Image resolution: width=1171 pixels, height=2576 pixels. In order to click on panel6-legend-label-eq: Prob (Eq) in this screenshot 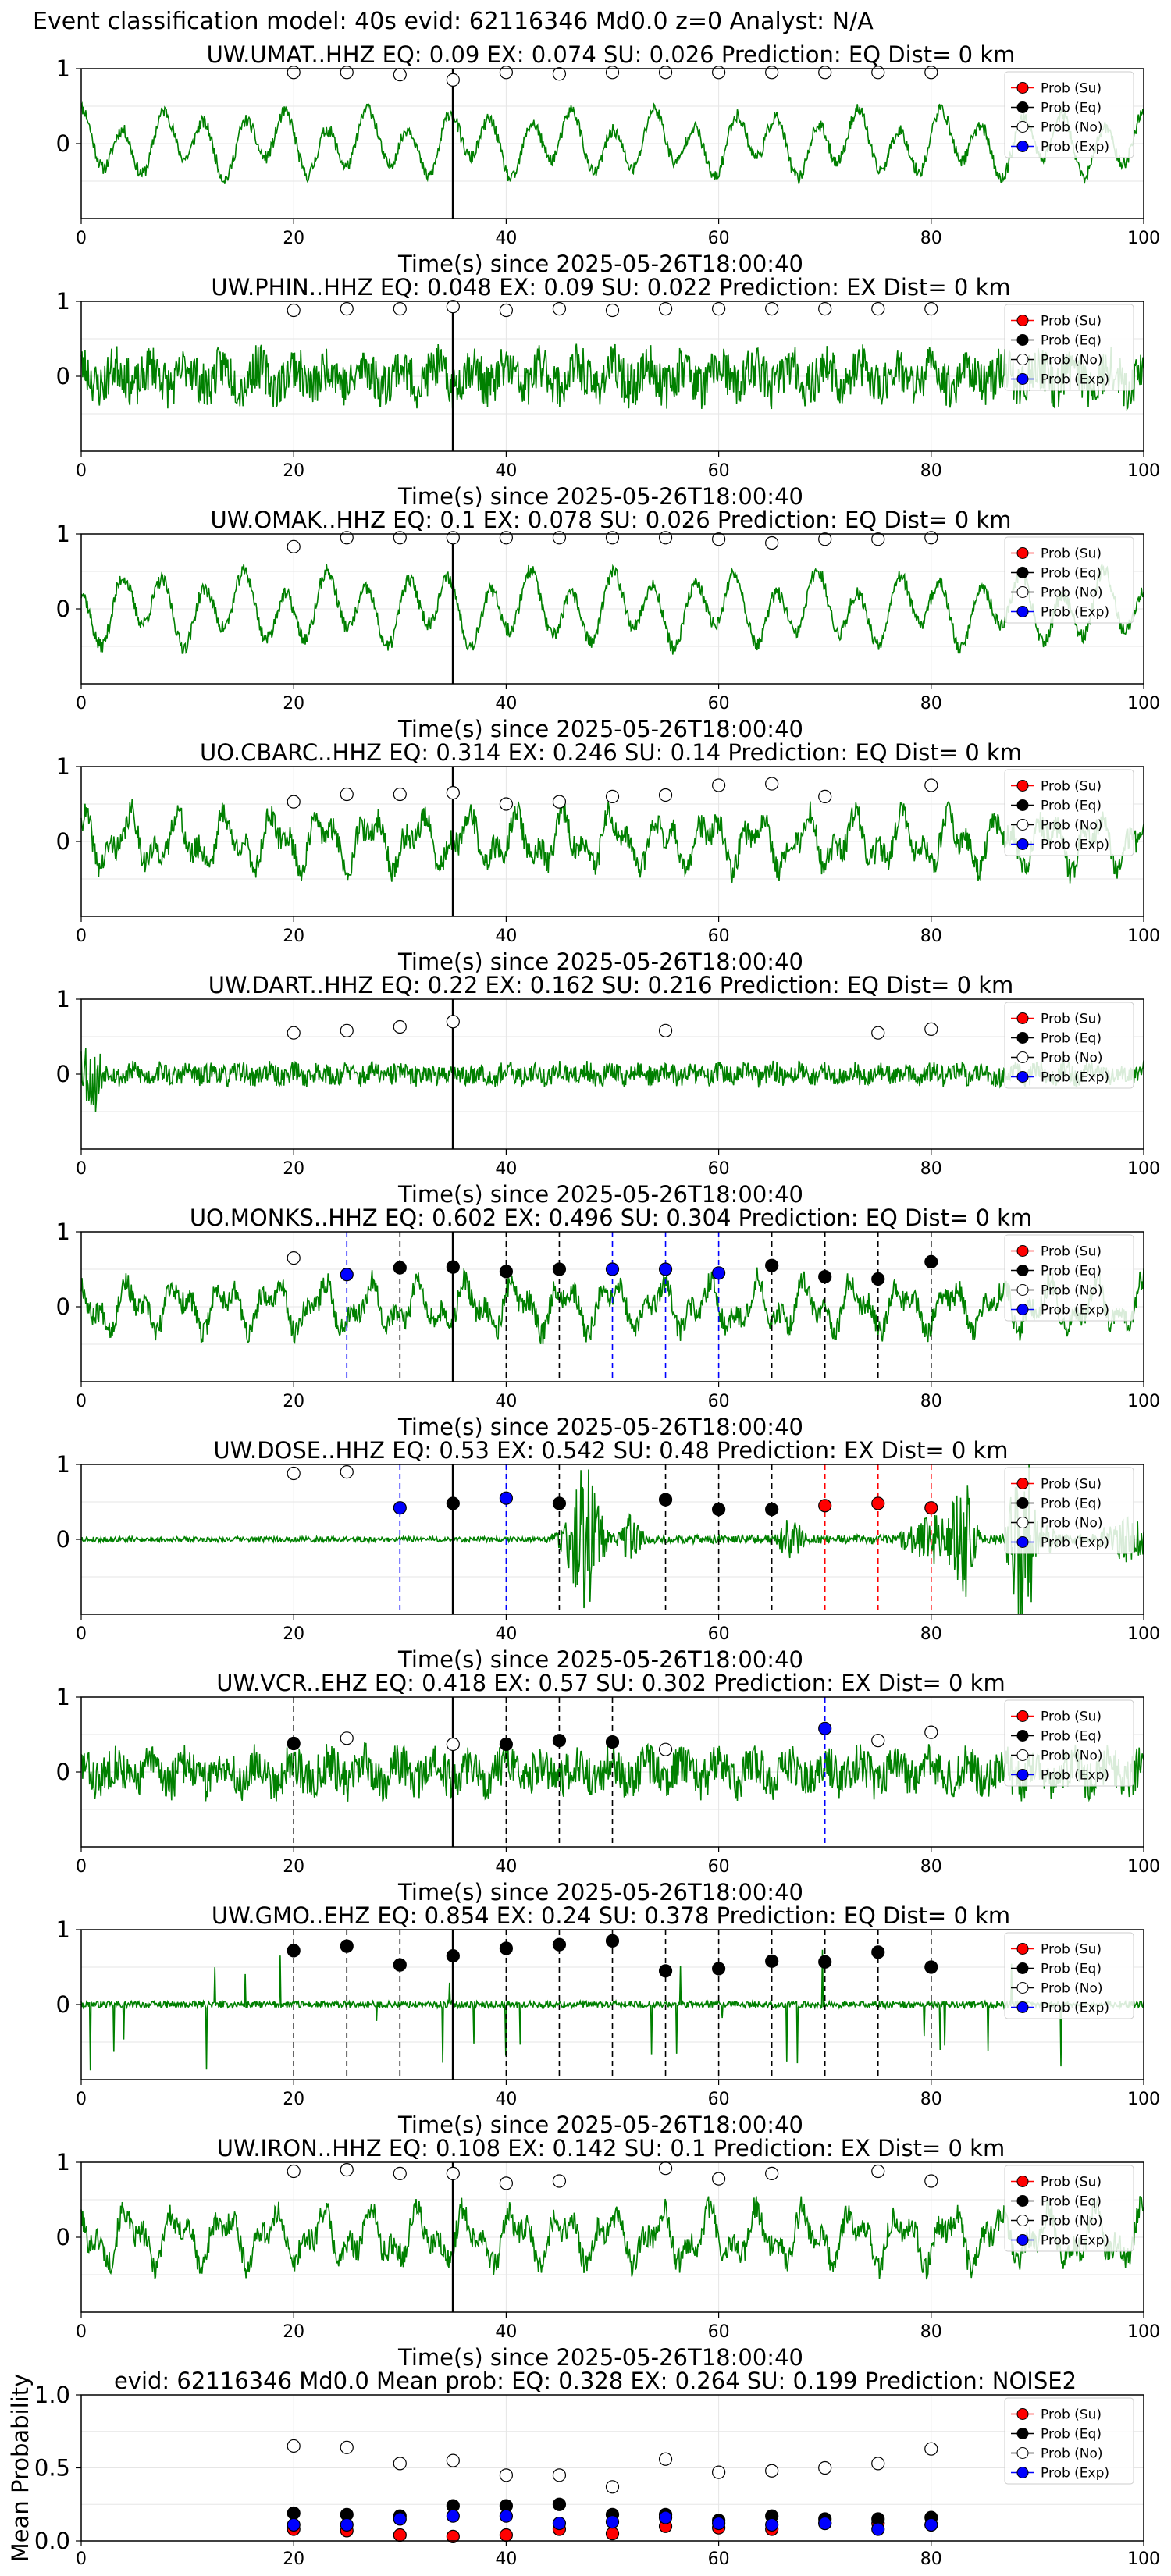, I will do `click(1071, 1504)`.